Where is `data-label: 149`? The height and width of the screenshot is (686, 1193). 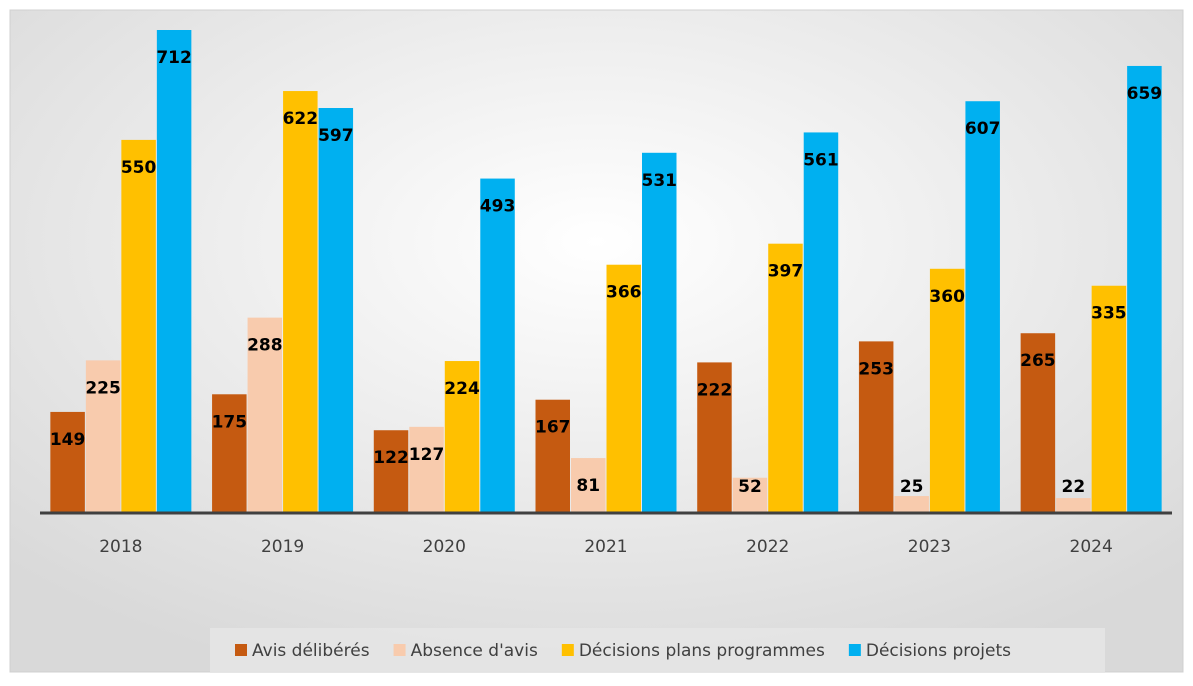
data-label: 149 is located at coordinates (68, 440).